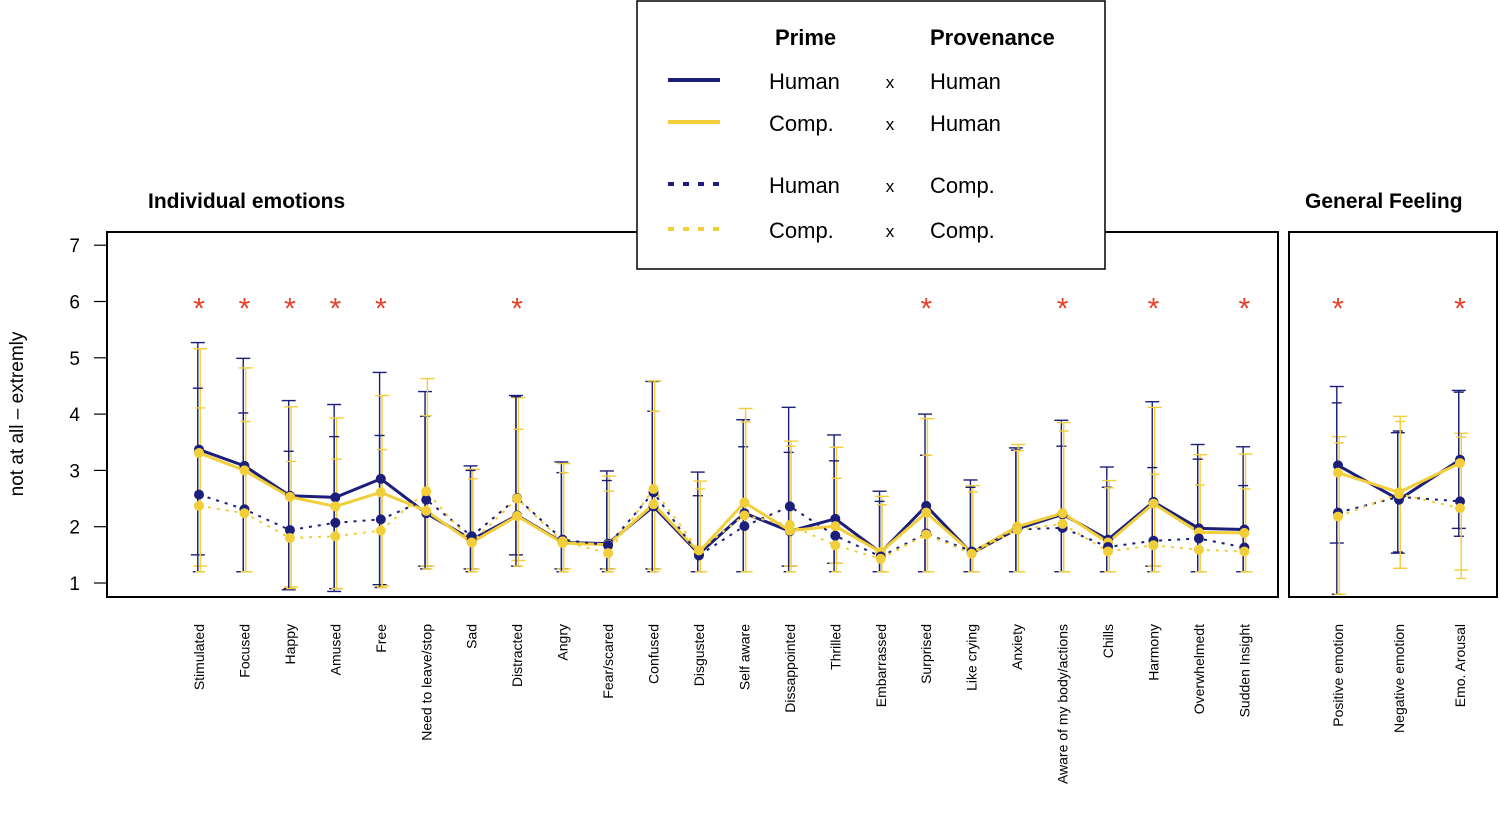  Describe the element at coordinates (1384, 201) in the screenshot. I see `panel-title-general: General Feeling` at that location.